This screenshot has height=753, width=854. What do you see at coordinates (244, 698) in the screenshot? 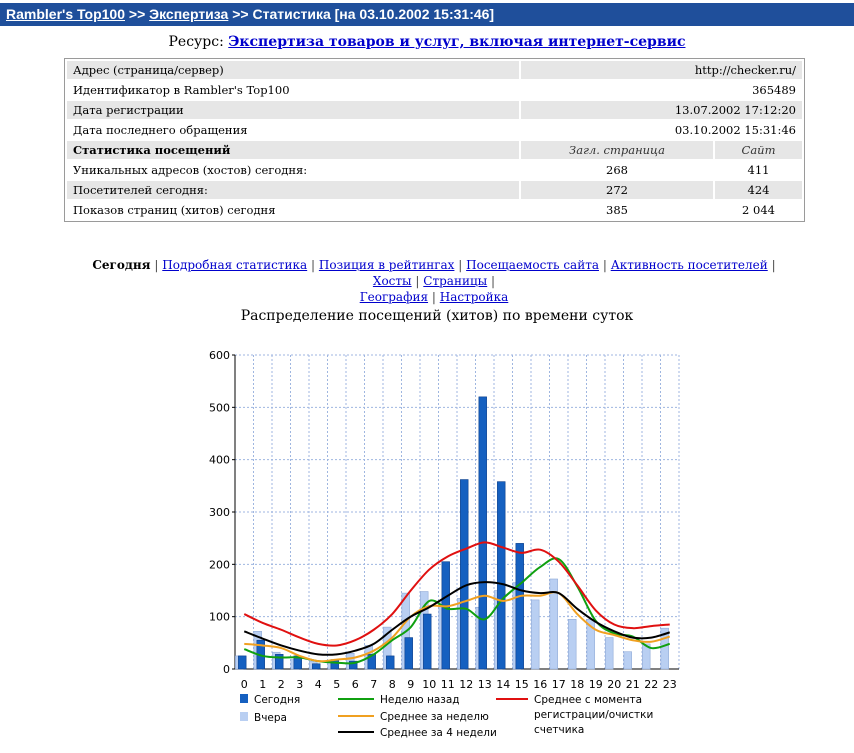
I see `legend-swatch-today` at bounding box center [244, 698].